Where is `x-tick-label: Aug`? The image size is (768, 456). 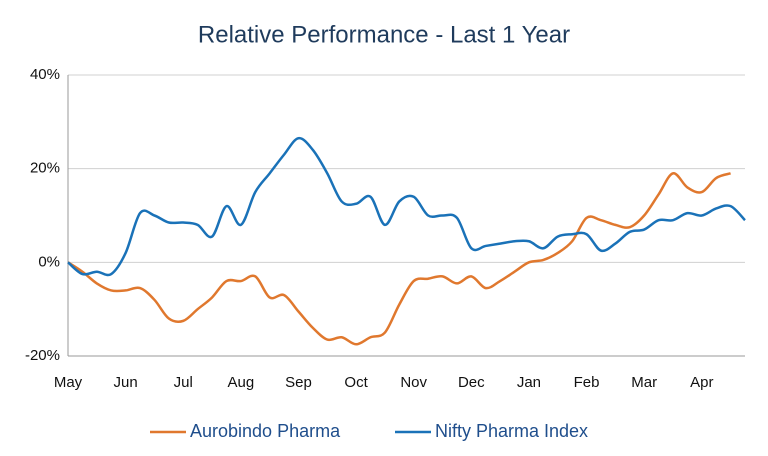
x-tick-label: Aug is located at coordinates (240, 382).